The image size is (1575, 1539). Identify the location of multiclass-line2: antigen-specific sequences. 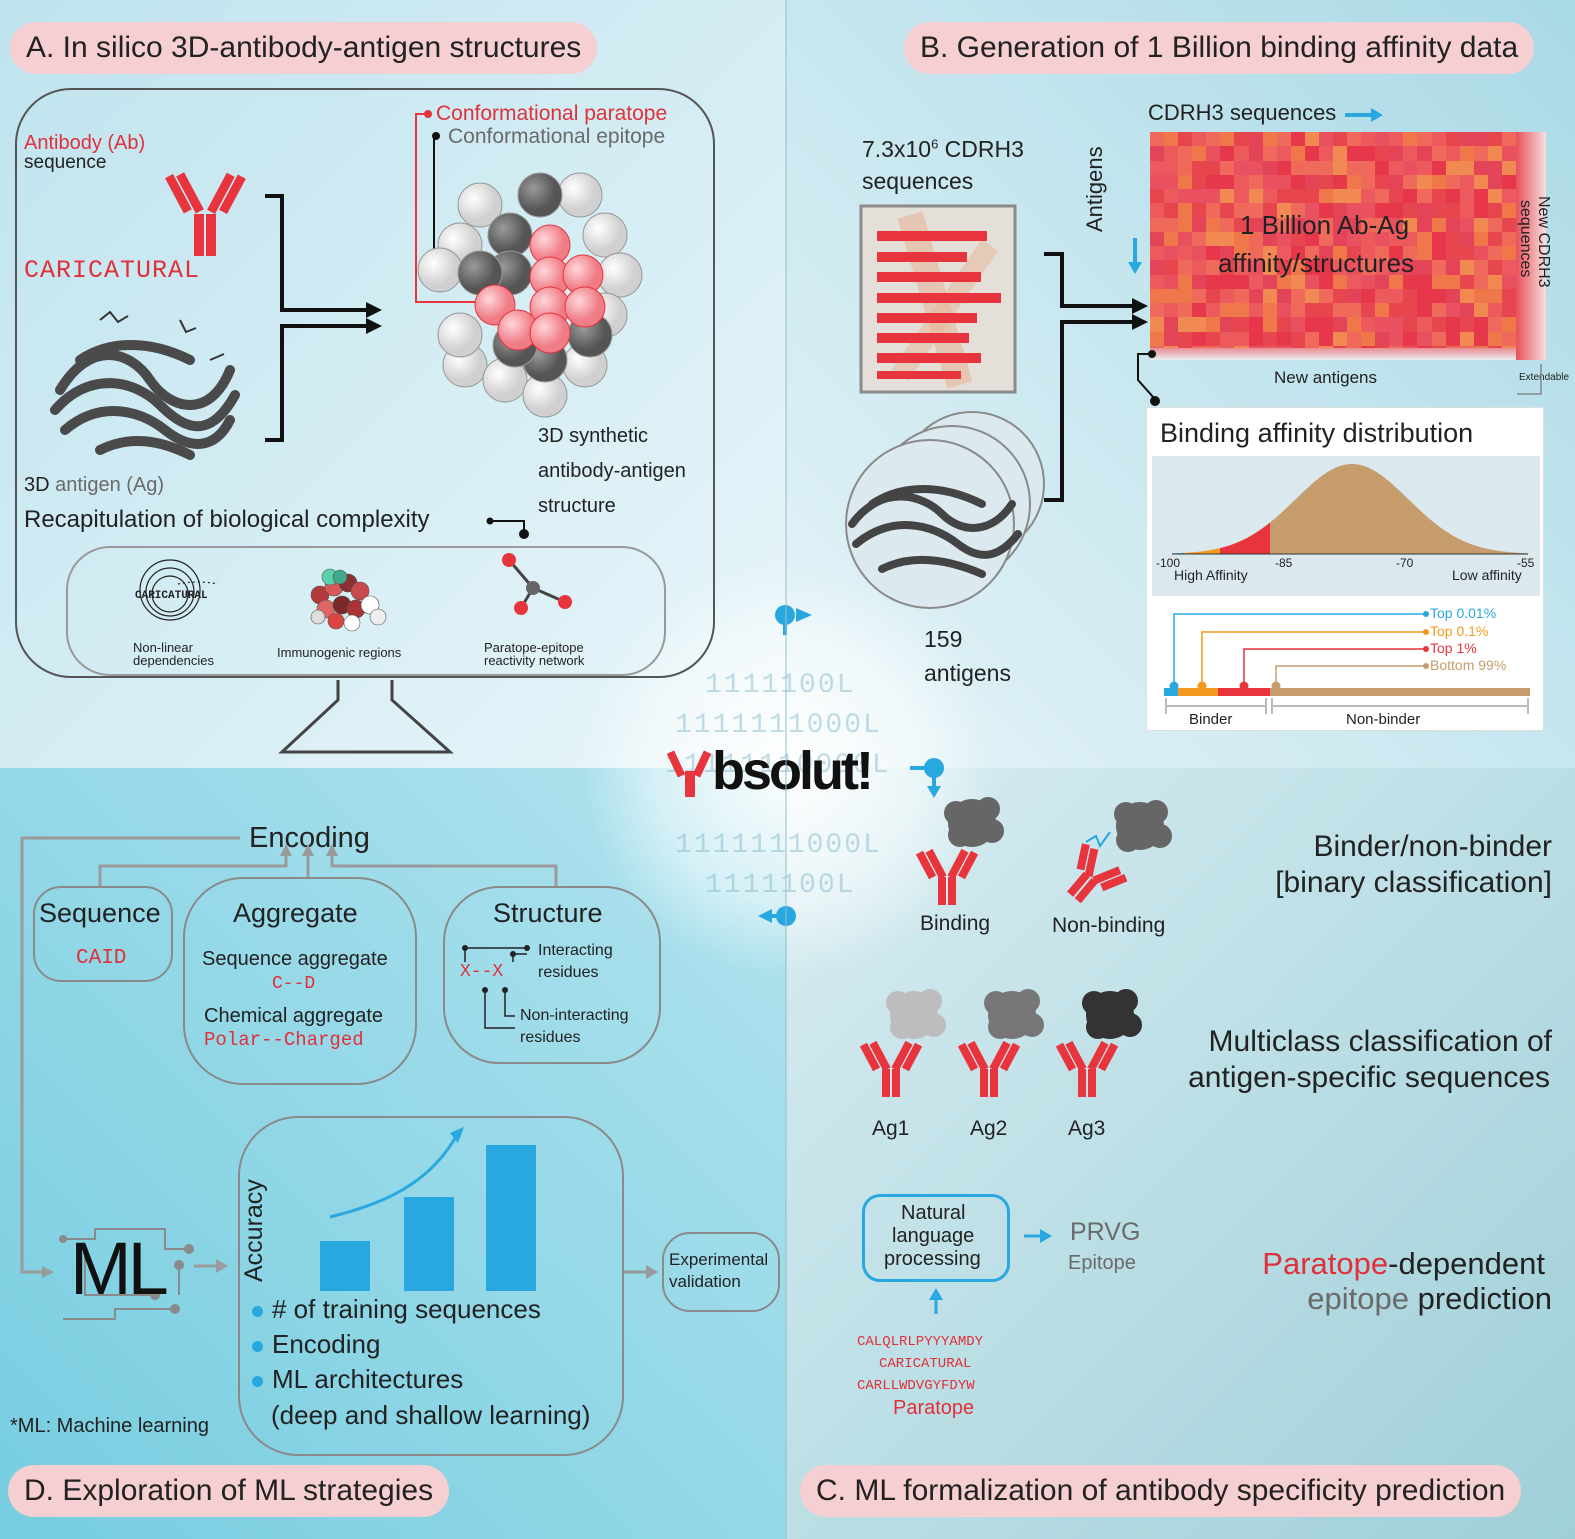
(1369, 1077).